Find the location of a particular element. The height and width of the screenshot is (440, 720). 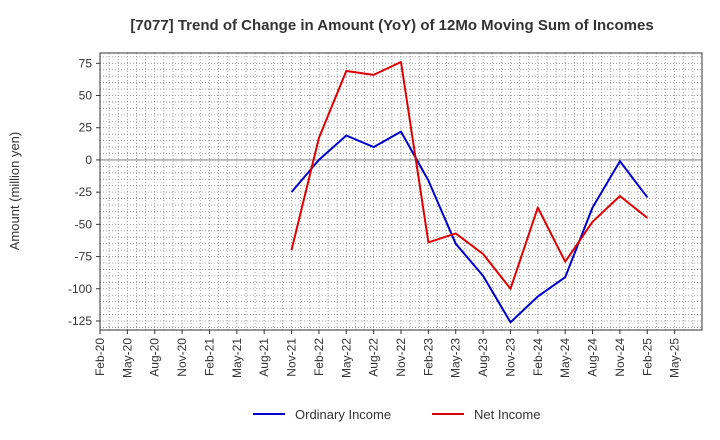

x-tick-label: Aug-23 is located at coordinates (483, 357).